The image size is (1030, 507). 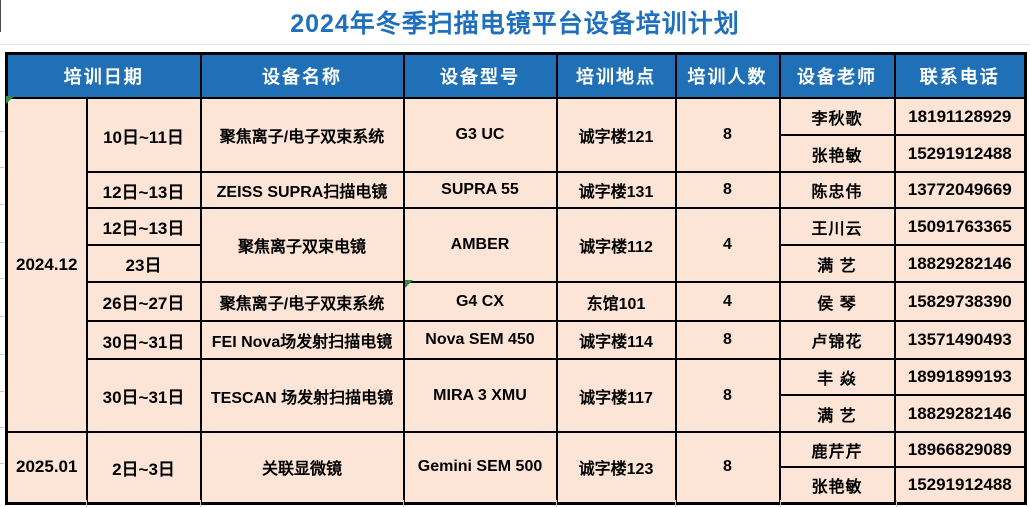 I want to click on phone-cell: 18966829089, so click(x=960, y=449).